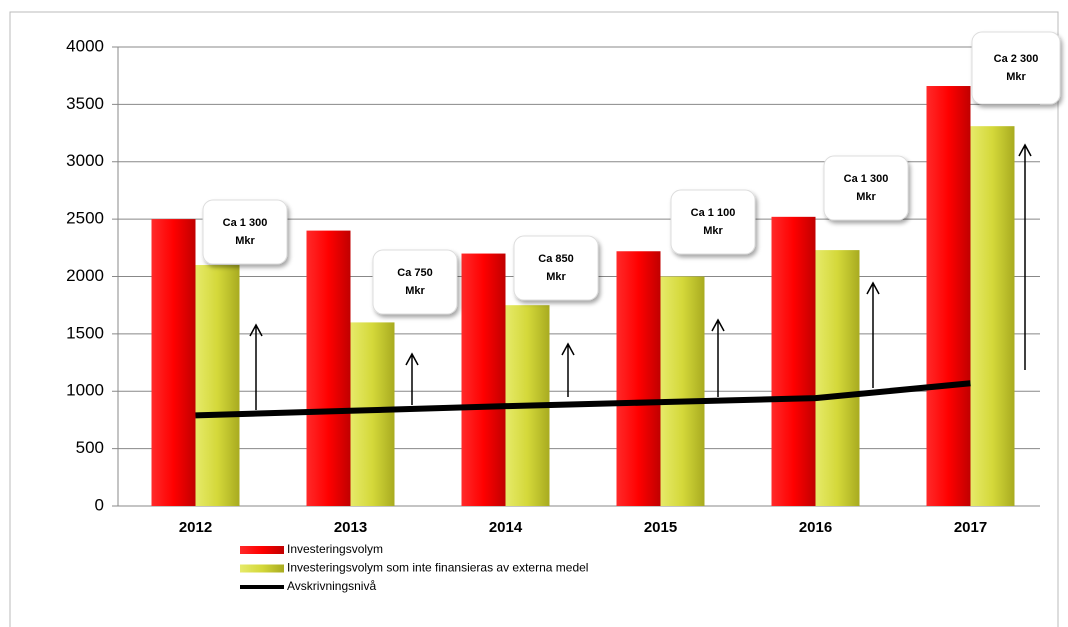 The width and height of the screenshot is (1068, 627). Describe the element at coordinates (195, 527) in the screenshot. I see `x-tick-label: 2012` at that location.